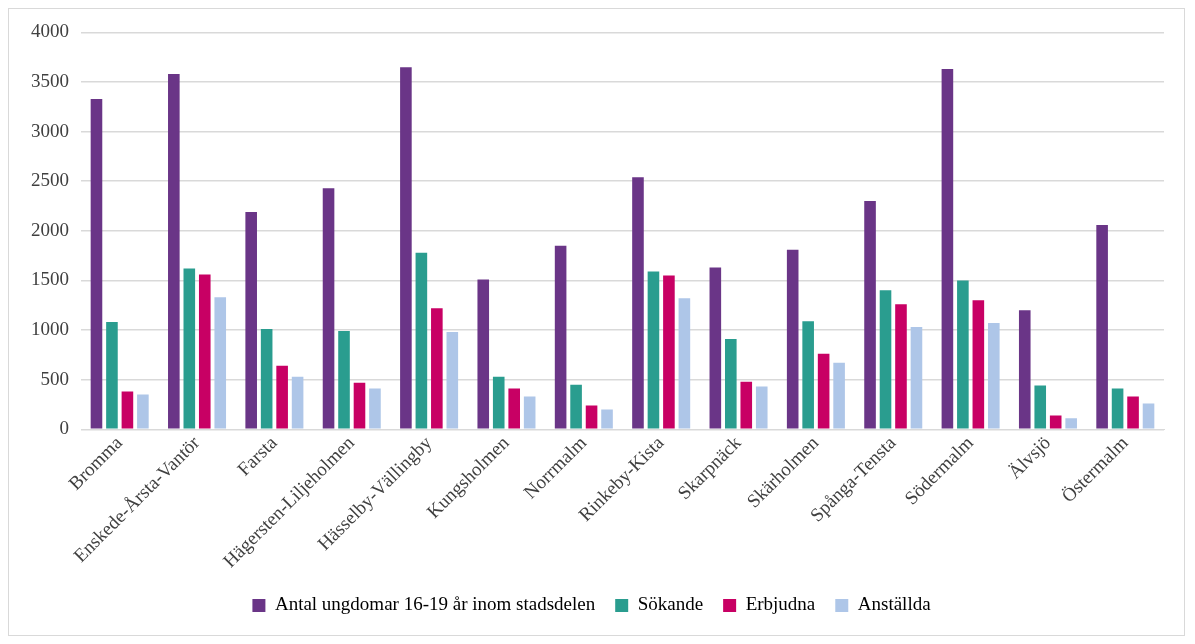 The width and height of the screenshot is (1195, 644). What do you see at coordinates (54, 378) in the screenshot?
I see `y-tick-label: 500` at bounding box center [54, 378].